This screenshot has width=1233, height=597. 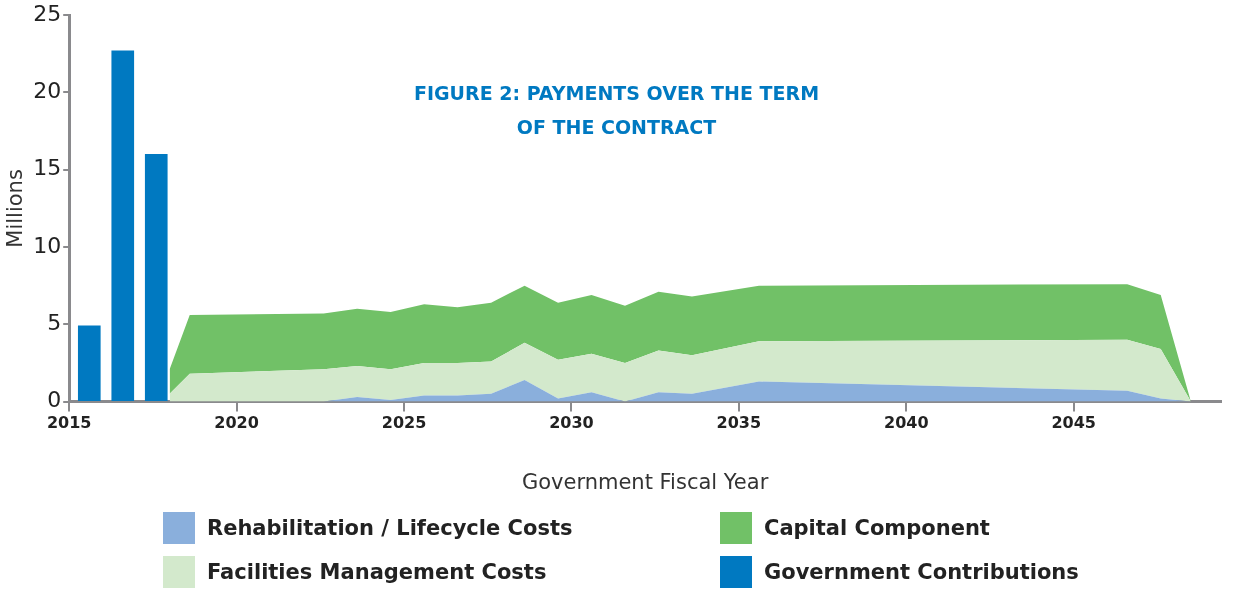 What do you see at coordinates (54, 323) in the screenshot?
I see `y-tick-label: 5` at bounding box center [54, 323].